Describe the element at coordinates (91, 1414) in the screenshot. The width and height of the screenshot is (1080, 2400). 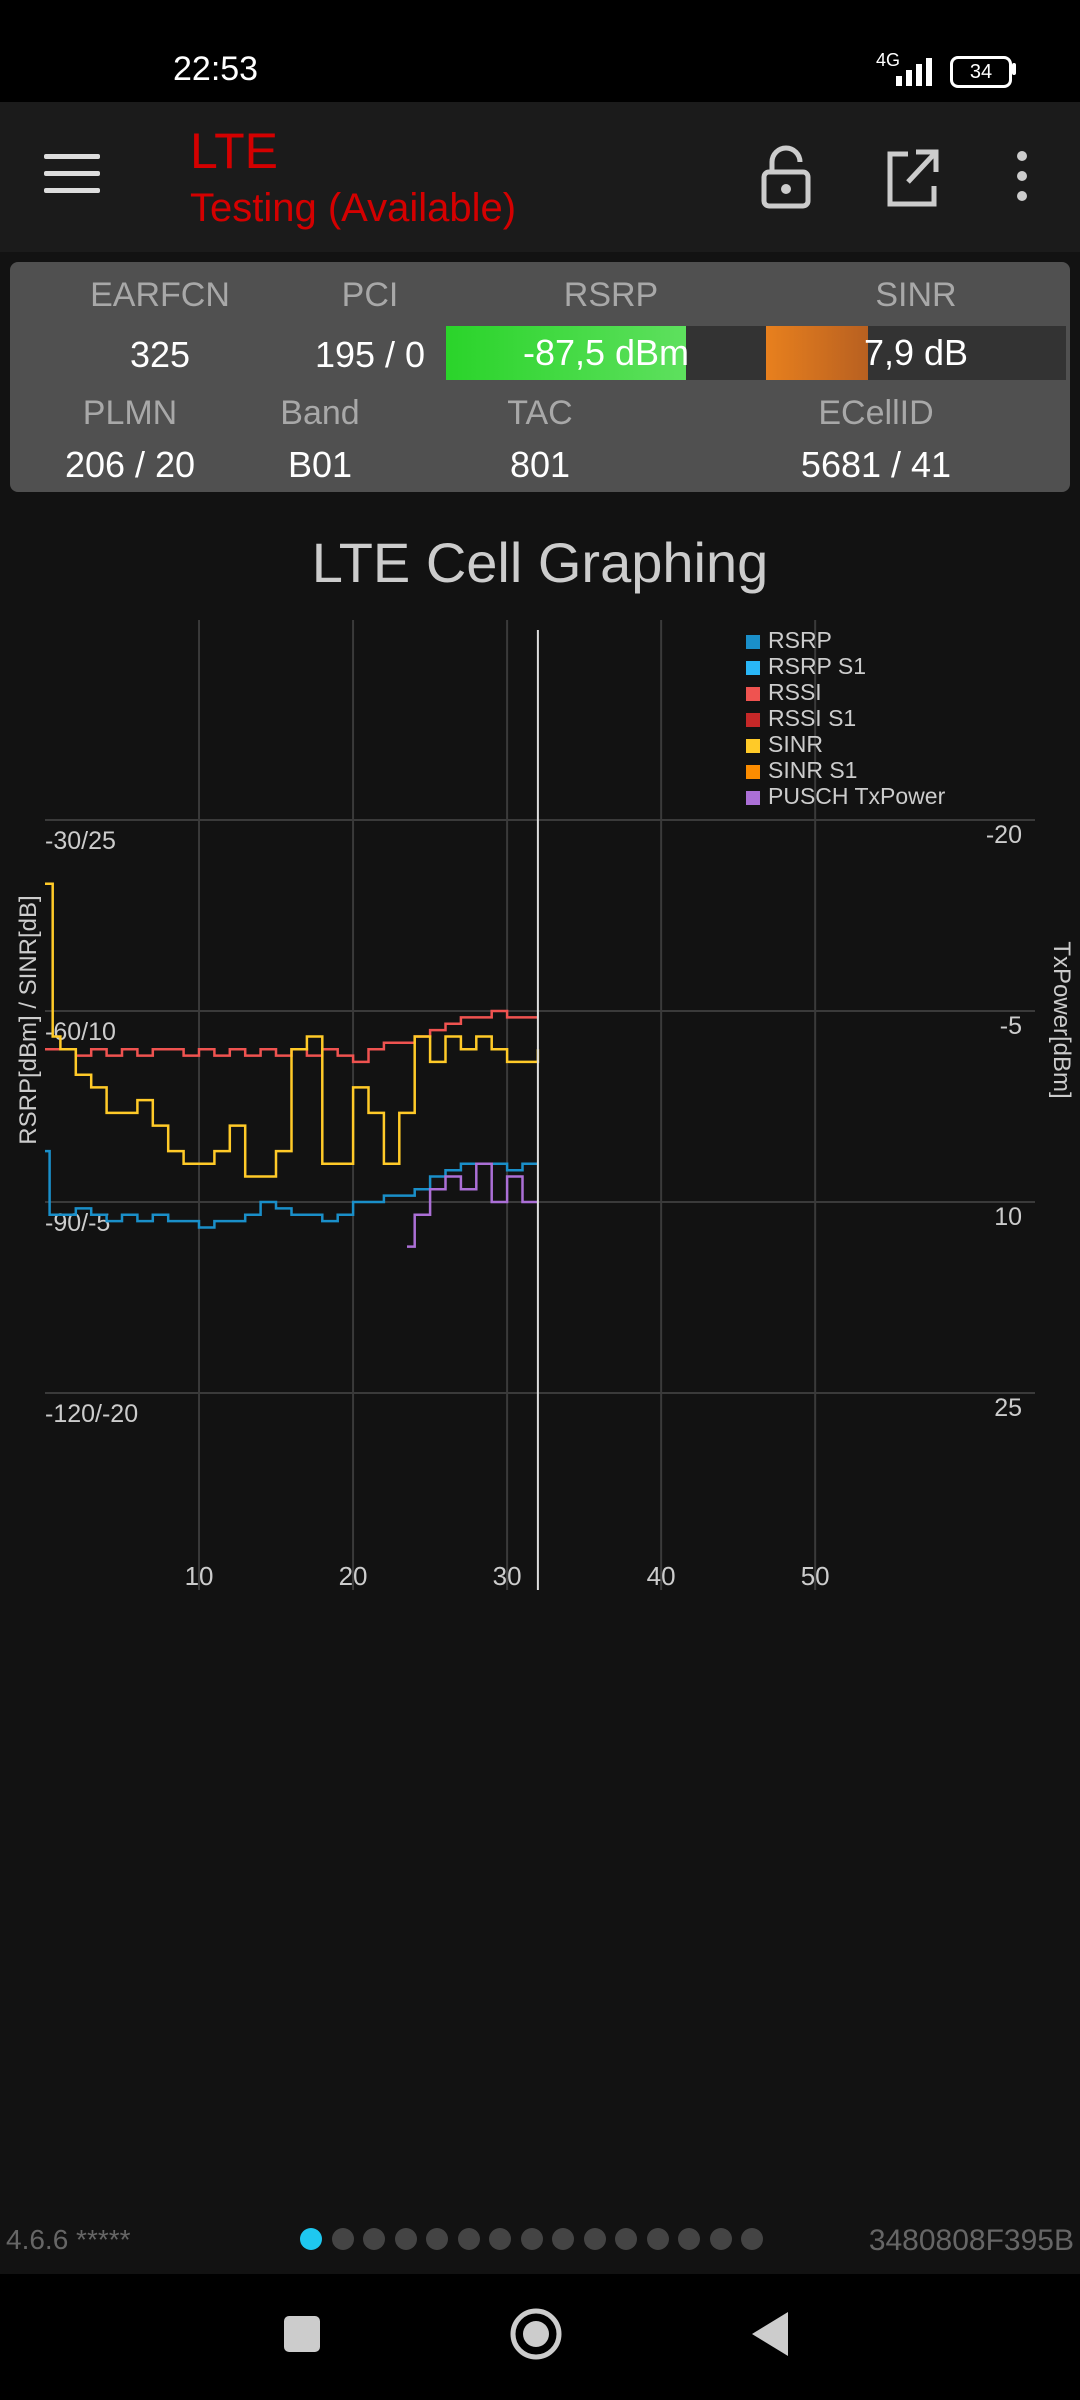
I see `left-tick-label: -120/-20` at that location.